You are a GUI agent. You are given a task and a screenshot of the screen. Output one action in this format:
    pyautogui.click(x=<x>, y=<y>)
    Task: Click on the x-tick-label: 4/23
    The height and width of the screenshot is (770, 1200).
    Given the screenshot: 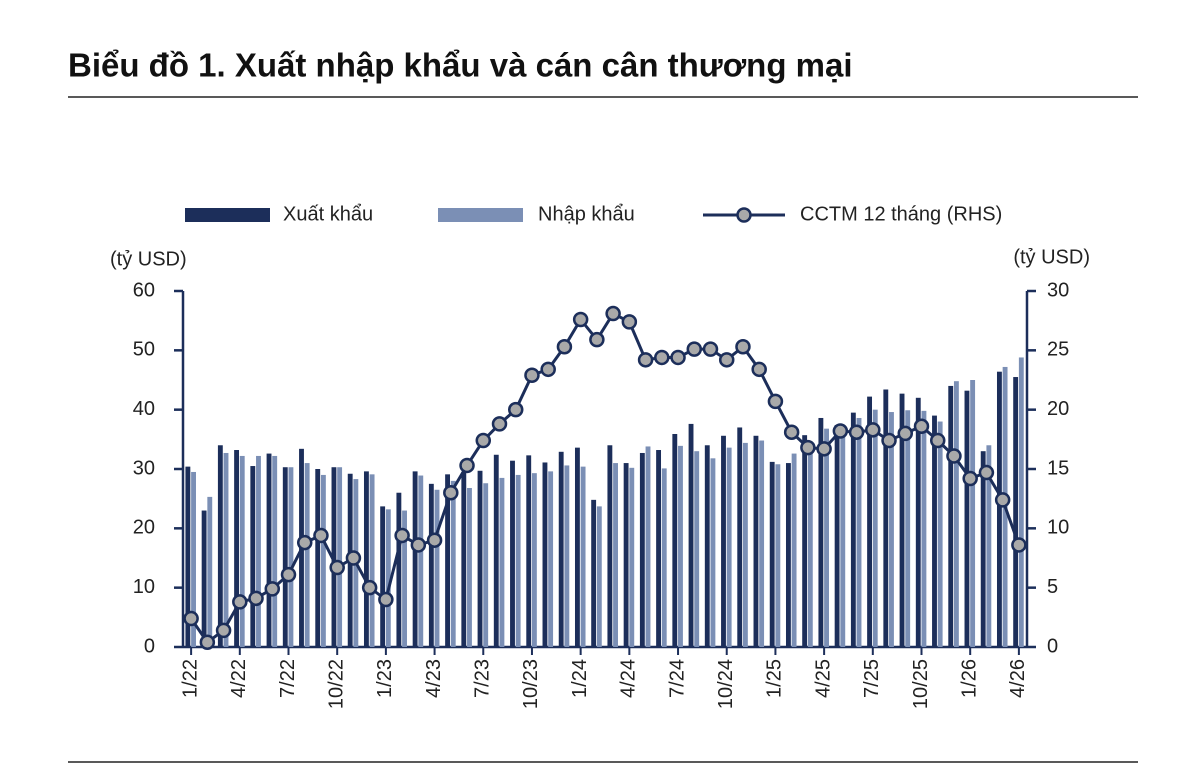 What is the action you would take?
    pyautogui.click(x=434, y=678)
    